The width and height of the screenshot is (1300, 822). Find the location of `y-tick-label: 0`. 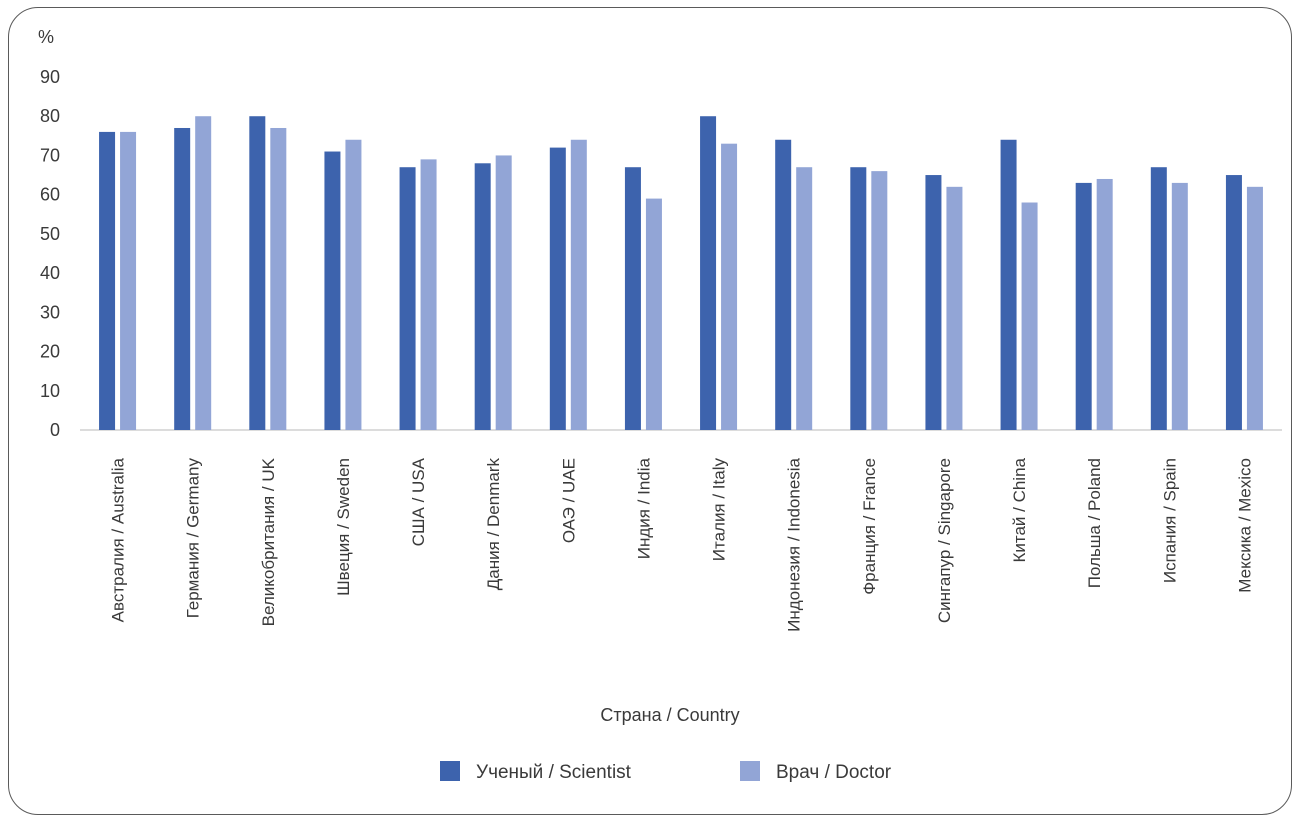

y-tick-label: 0 is located at coordinates (55, 430).